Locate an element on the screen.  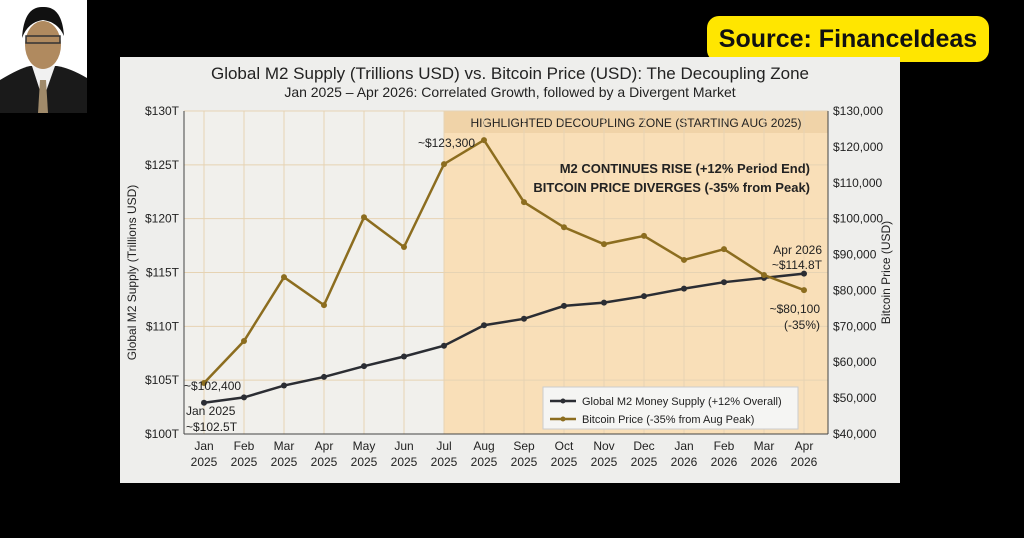
annotation-m2_start_2: ~$102.5T is located at coordinates (212, 427).